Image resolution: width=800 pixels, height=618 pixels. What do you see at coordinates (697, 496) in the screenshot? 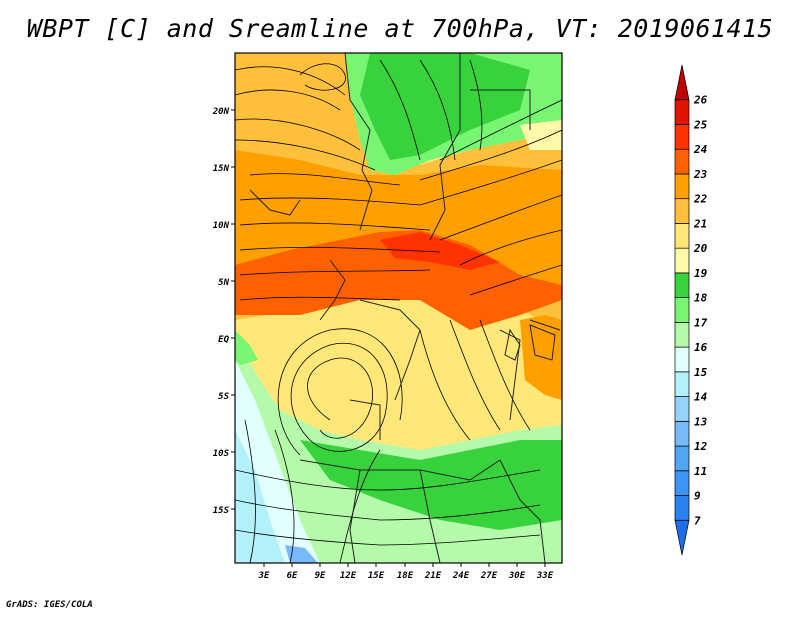
I see `colorbar-label: 9` at bounding box center [697, 496].